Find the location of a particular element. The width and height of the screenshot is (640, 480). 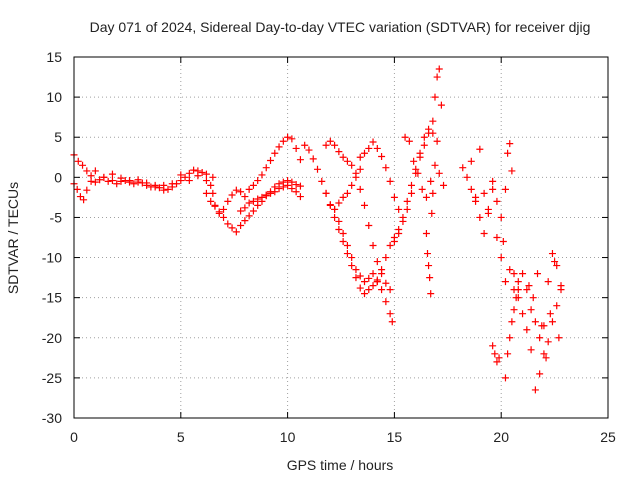

x-tick-label: 0 is located at coordinates (74, 437).